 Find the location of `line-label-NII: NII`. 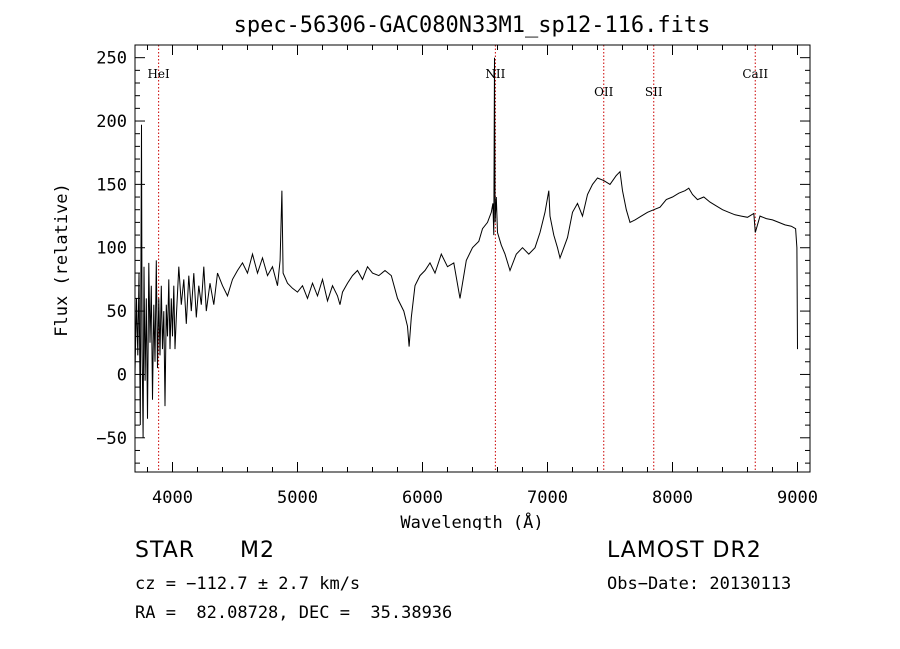

line-label-NII: NII is located at coordinates (495, 74).